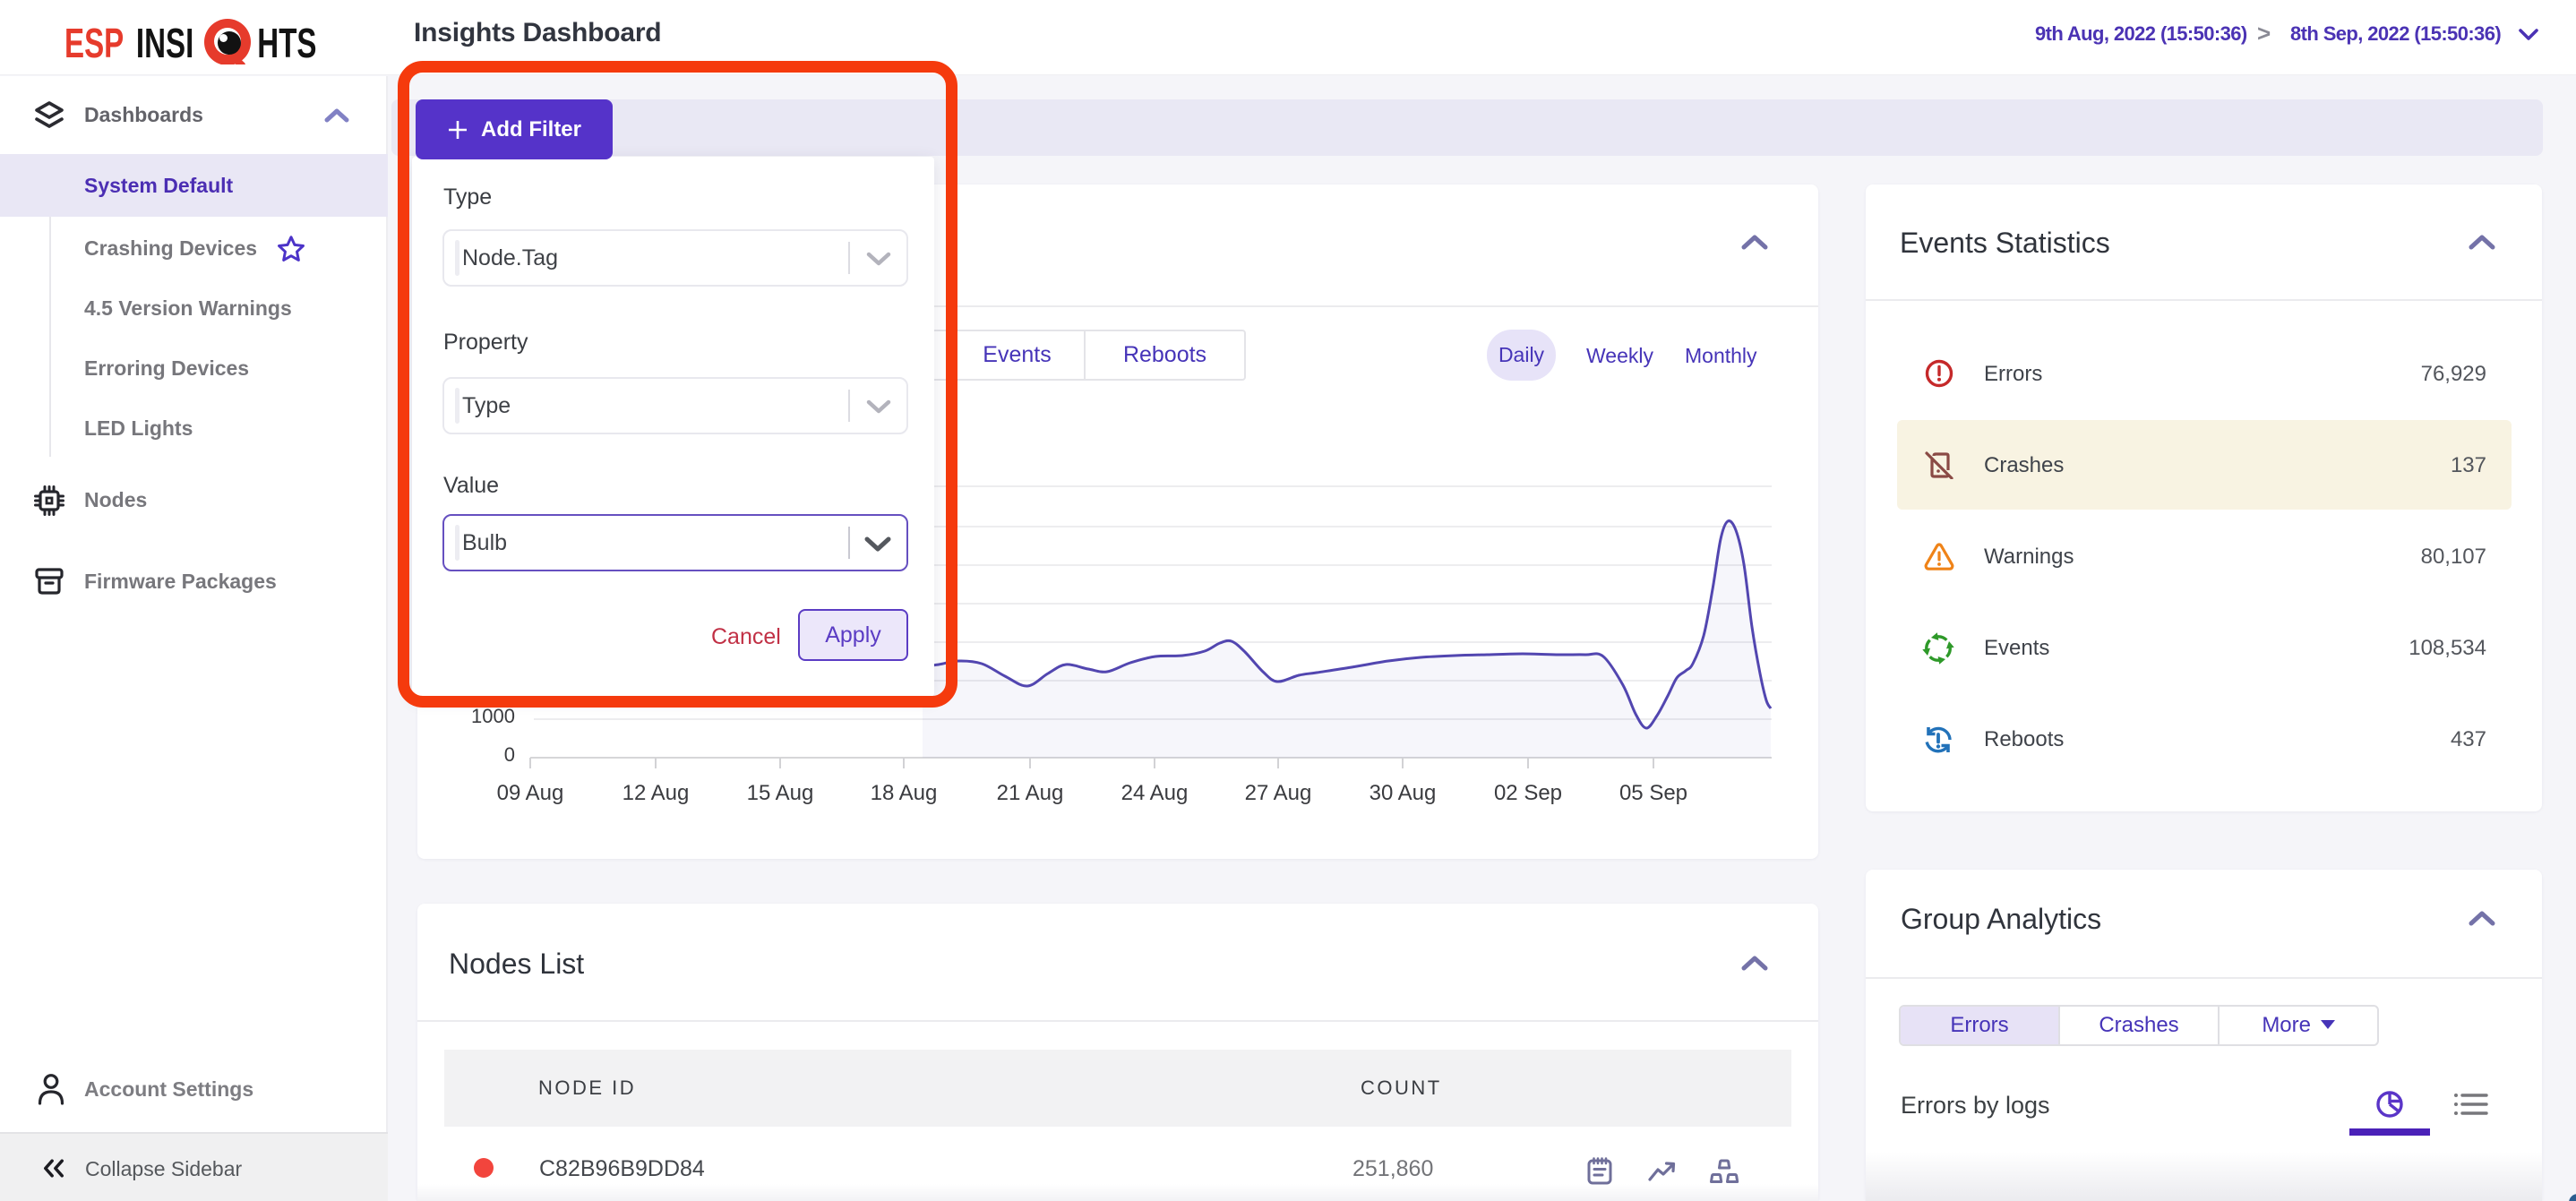 The image size is (2576, 1201). What do you see at coordinates (530, 793) in the screenshot?
I see `svg-text: 09 Aug` at bounding box center [530, 793].